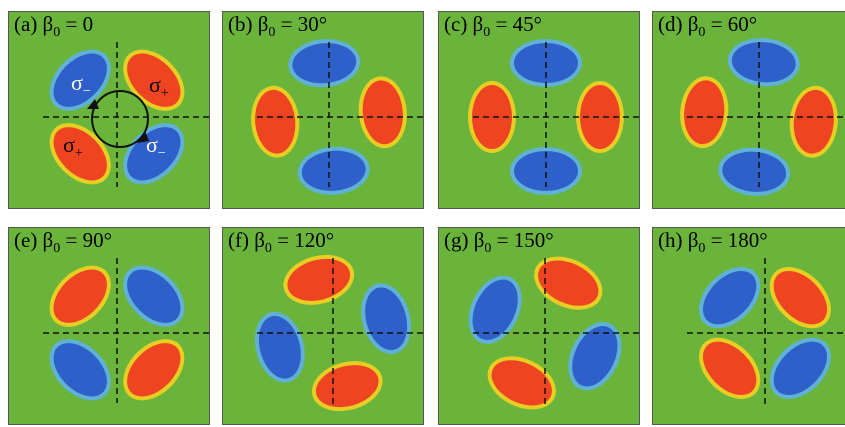 Image resolution: width=845 pixels, height=427 pixels. Describe the element at coordinates (159, 86) in the screenshot. I see `sigma-plus-upper-right: σ+` at that location.